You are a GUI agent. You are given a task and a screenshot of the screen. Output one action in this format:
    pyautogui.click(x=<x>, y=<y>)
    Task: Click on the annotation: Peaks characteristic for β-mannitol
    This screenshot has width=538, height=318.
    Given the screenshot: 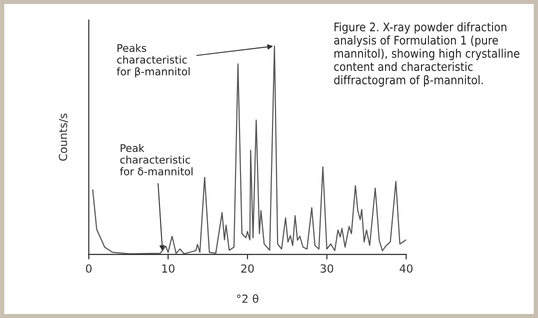 What is the action you would take?
    pyautogui.click(x=153, y=61)
    